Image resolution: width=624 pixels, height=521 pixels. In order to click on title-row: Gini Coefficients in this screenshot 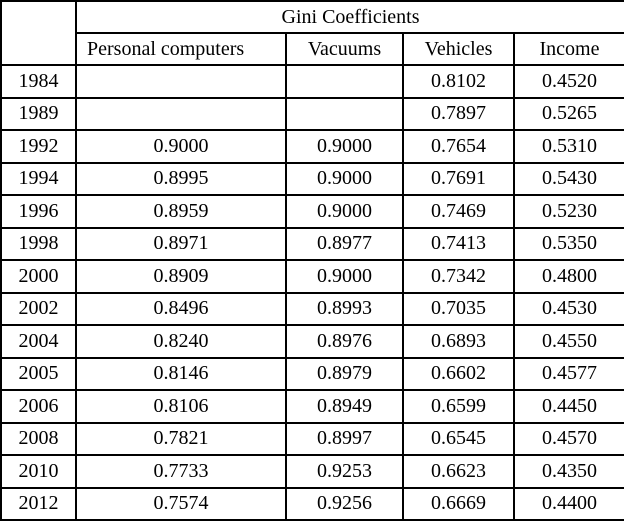, I will do `click(312, 33)`.